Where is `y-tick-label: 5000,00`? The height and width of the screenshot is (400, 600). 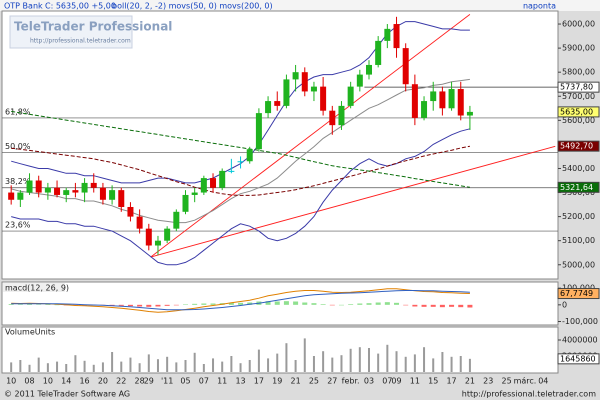
y-tick-label: 5000,00 is located at coordinates (578, 264).